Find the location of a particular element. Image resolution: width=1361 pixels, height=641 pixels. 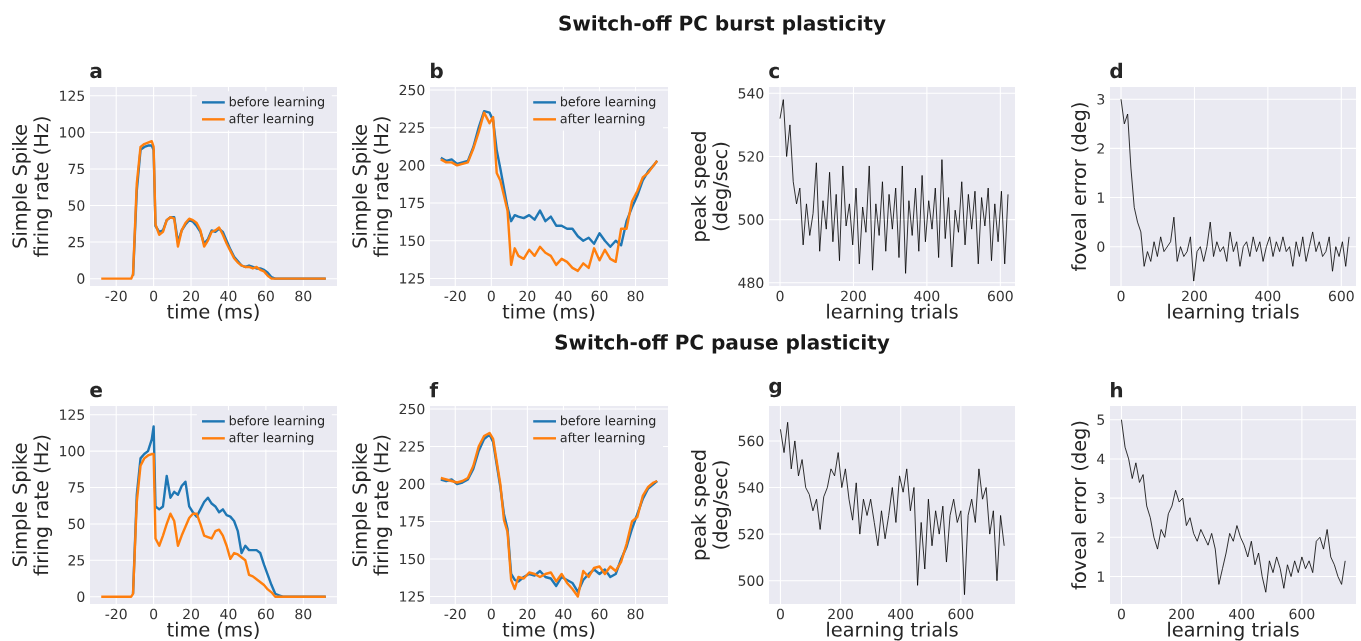

text: Switch-off PC burst plasticity is located at coordinates (722, 25).